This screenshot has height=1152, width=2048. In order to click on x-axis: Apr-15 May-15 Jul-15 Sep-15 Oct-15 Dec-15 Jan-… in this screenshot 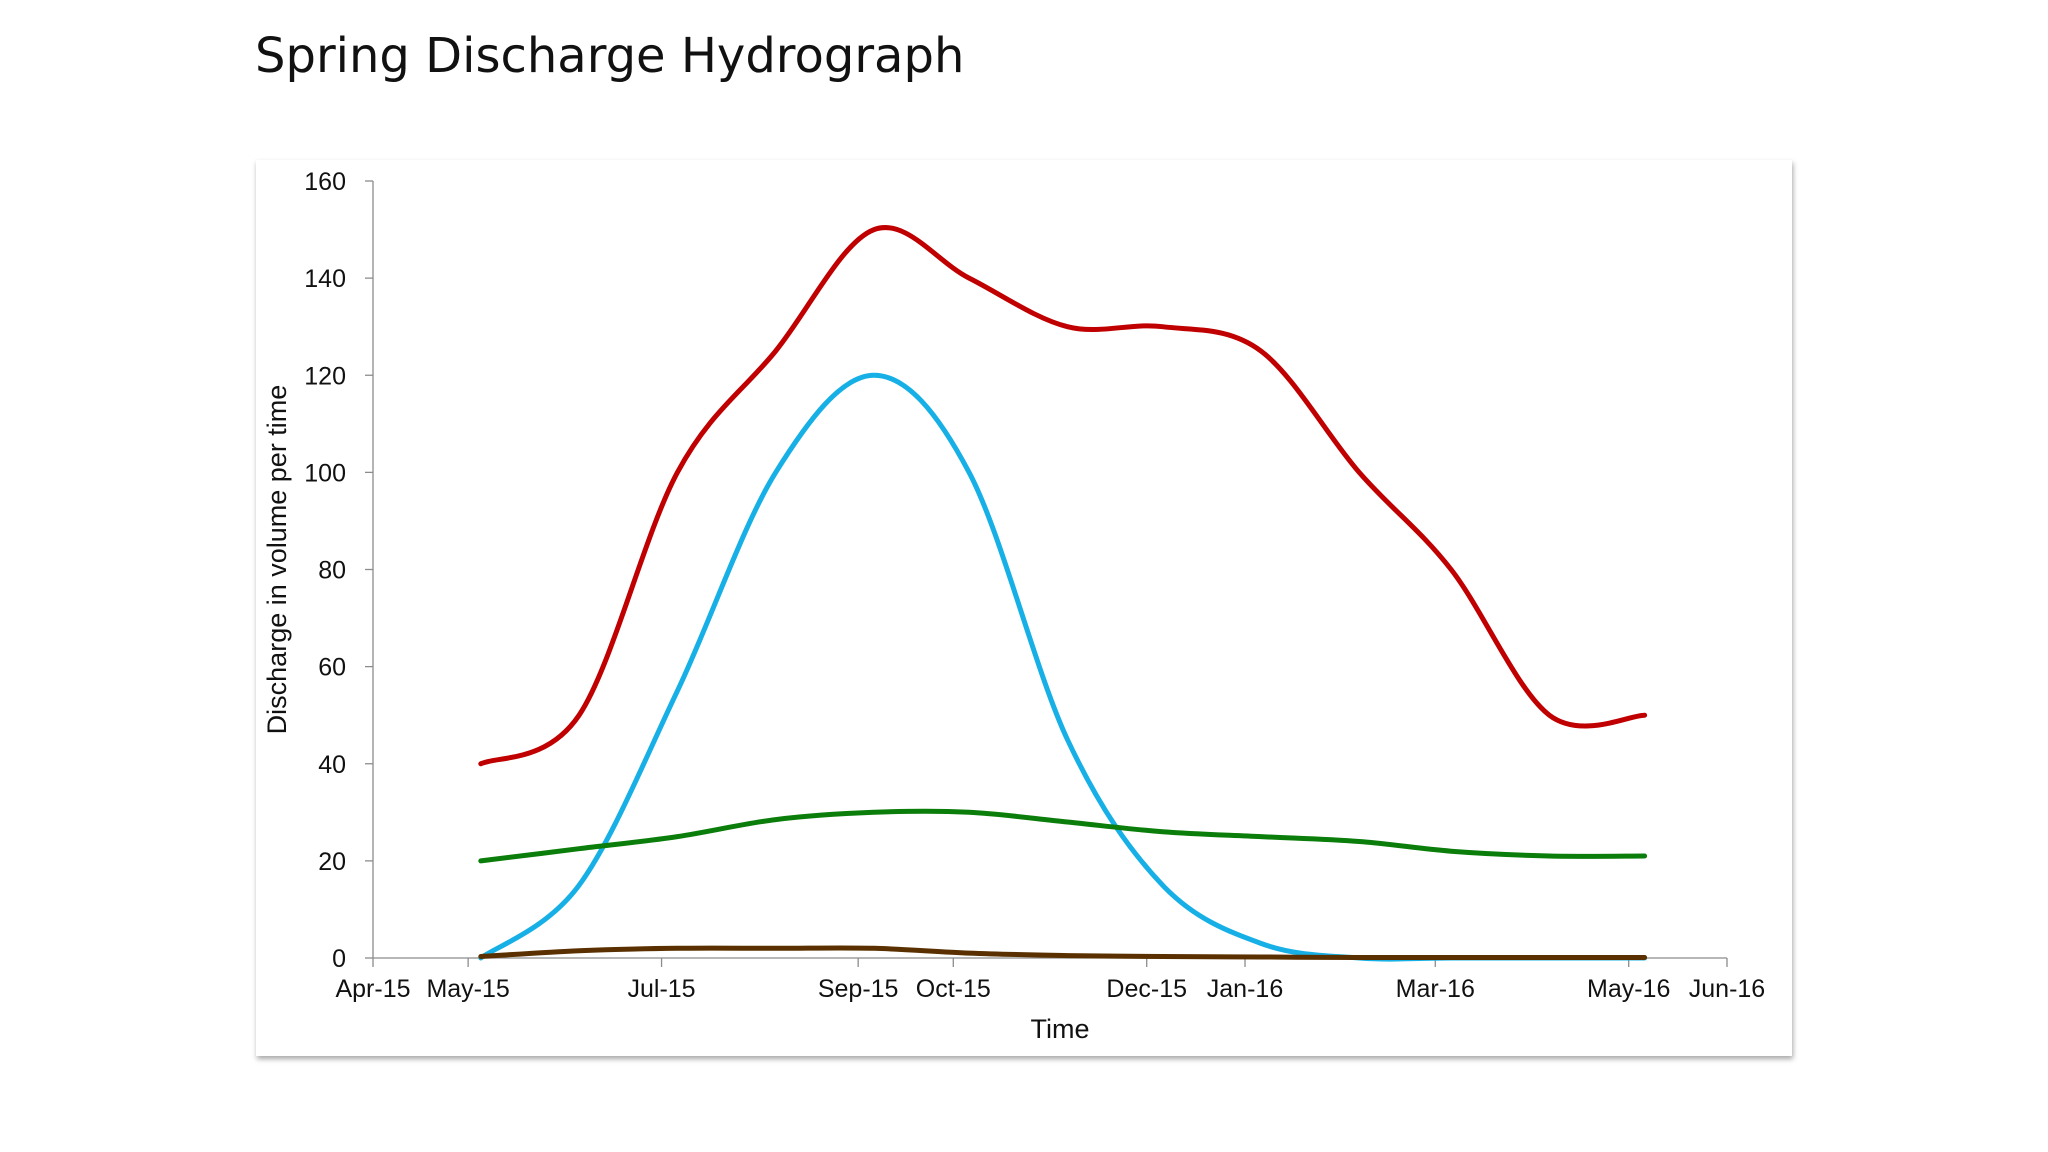, I will do `click(1050, 980)`.